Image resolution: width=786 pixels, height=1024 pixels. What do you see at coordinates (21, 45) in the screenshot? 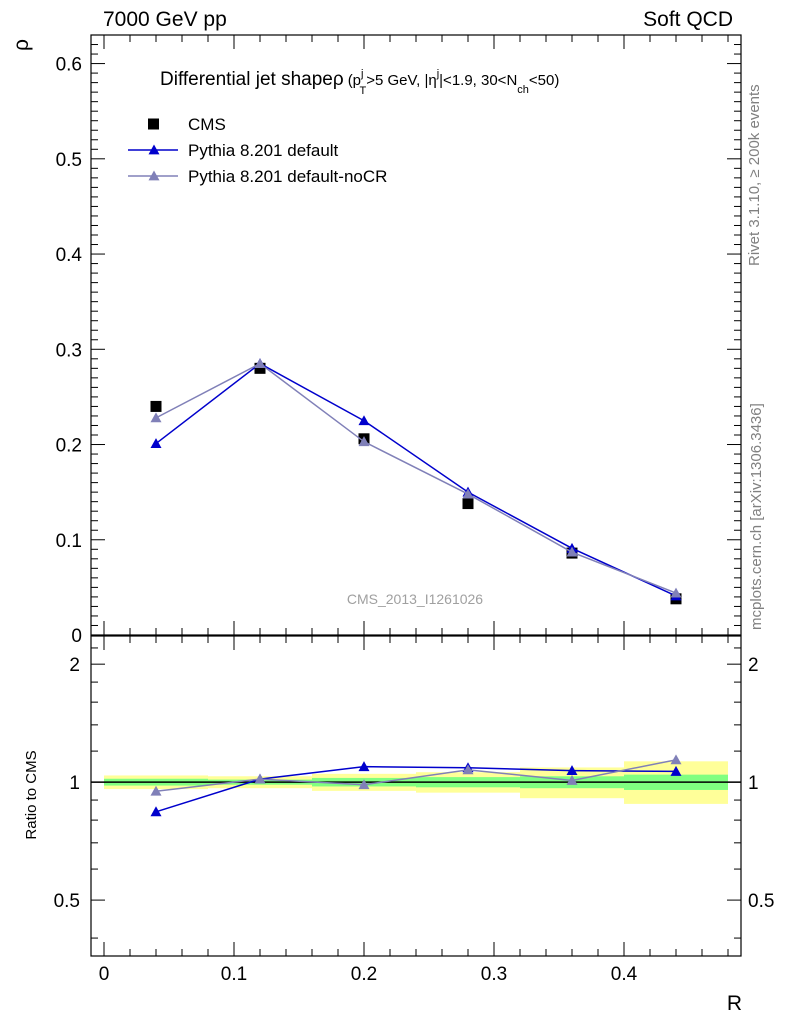
I see `y-axis-label-main: ρ` at bounding box center [21, 45].